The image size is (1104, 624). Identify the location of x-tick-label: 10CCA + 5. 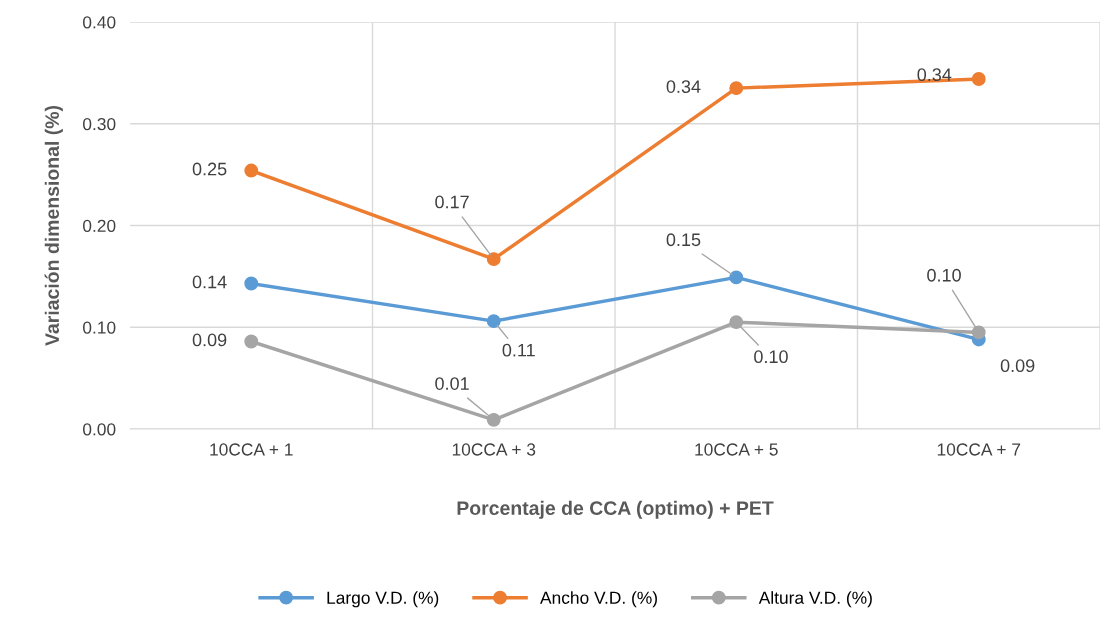
(736, 449).